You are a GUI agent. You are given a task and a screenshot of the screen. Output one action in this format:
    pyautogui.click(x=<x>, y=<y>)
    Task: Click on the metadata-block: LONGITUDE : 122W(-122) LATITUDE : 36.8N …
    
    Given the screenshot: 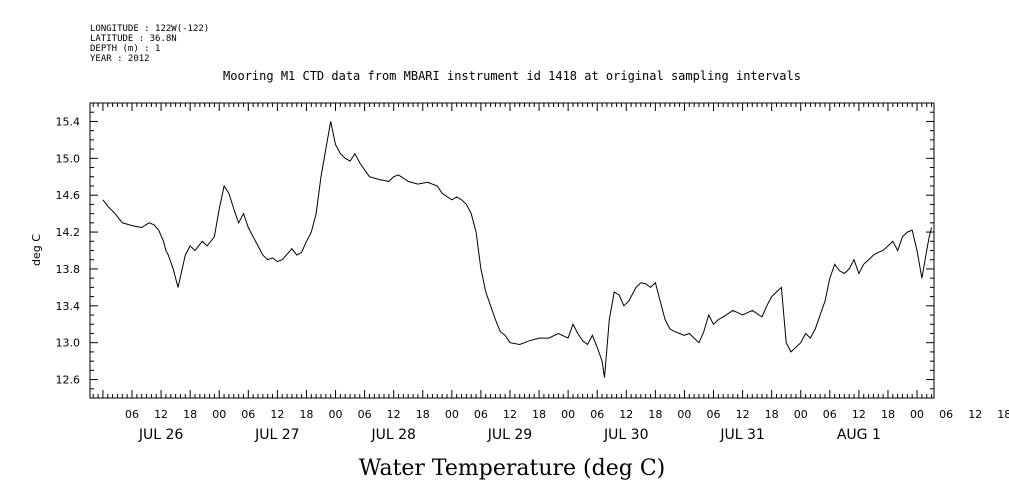 What is the action you would take?
    pyautogui.click(x=149, y=44)
    